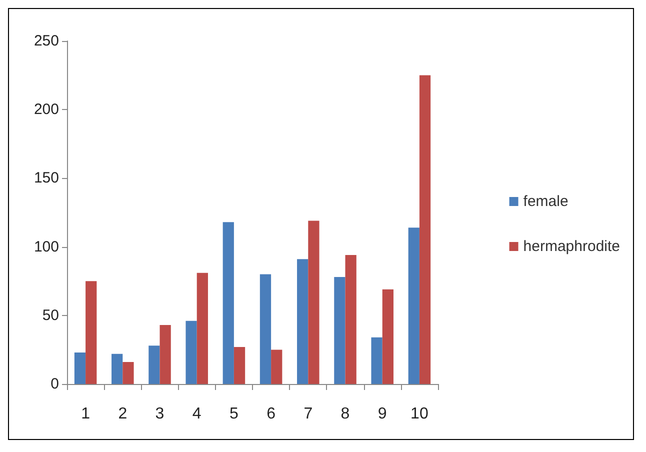  Describe the element at coordinates (419, 414) in the screenshot. I see `x-tick-label: 10` at that location.